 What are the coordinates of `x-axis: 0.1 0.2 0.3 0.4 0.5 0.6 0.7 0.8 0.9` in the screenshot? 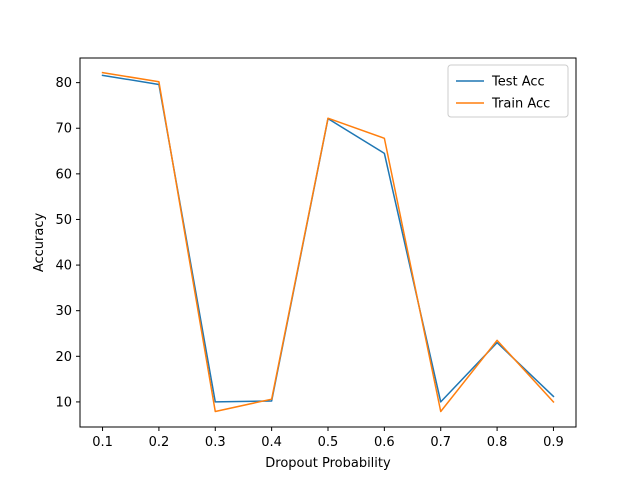 It's located at (328, 438).